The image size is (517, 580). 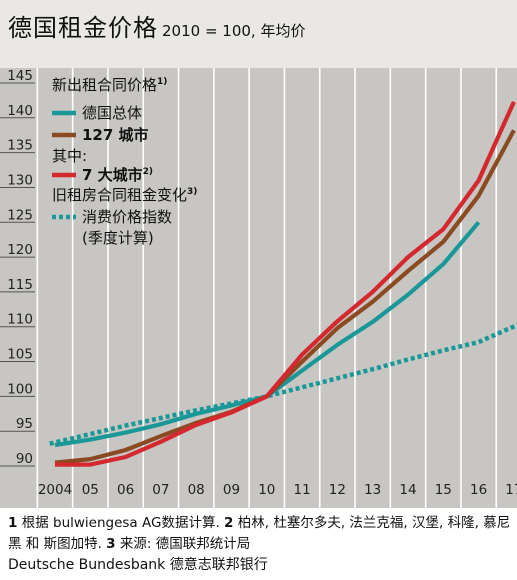 What do you see at coordinates (20, 111) in the screenshot?
I see `y-tick-label: 140` at bounding box center [20, 111].